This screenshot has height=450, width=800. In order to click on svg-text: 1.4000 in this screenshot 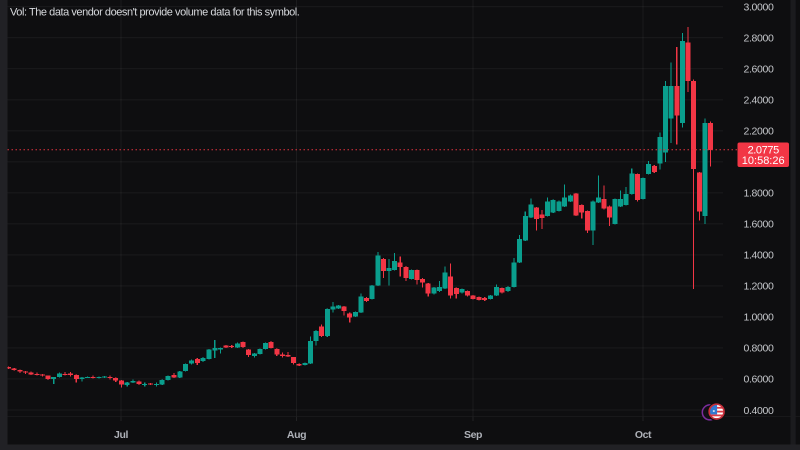, I will do `click(759, 256)`.